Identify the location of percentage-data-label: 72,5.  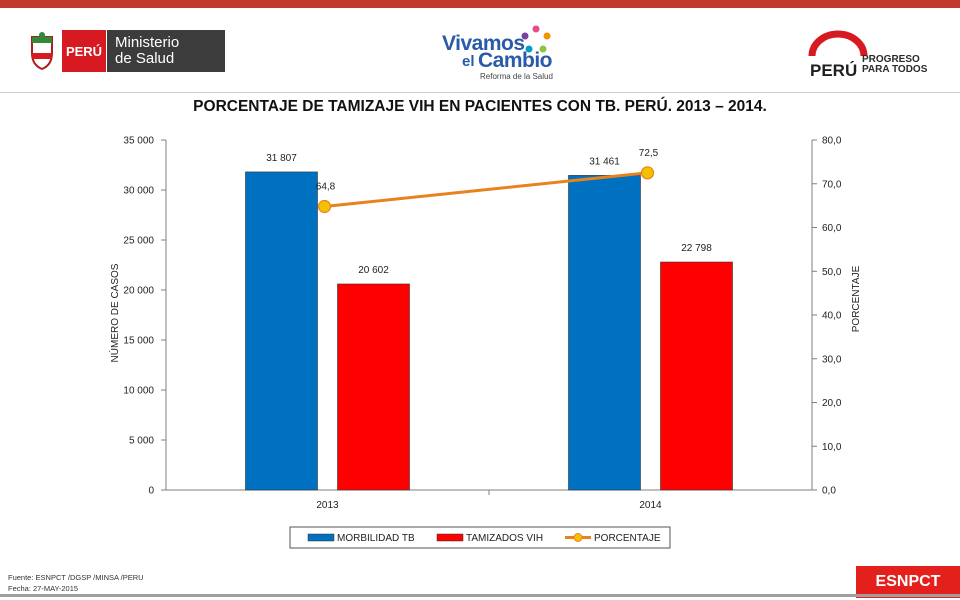
(649, 153).